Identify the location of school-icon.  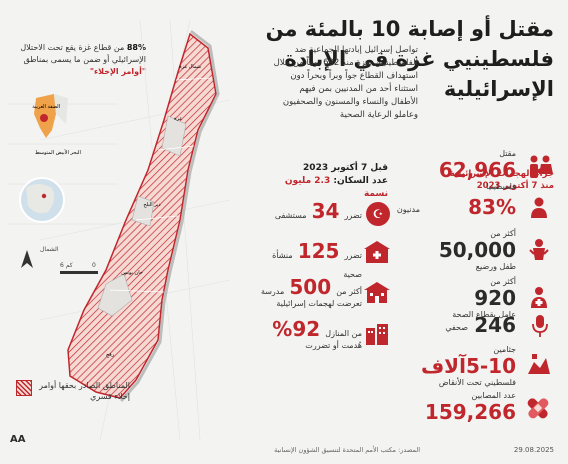
(377, 292).